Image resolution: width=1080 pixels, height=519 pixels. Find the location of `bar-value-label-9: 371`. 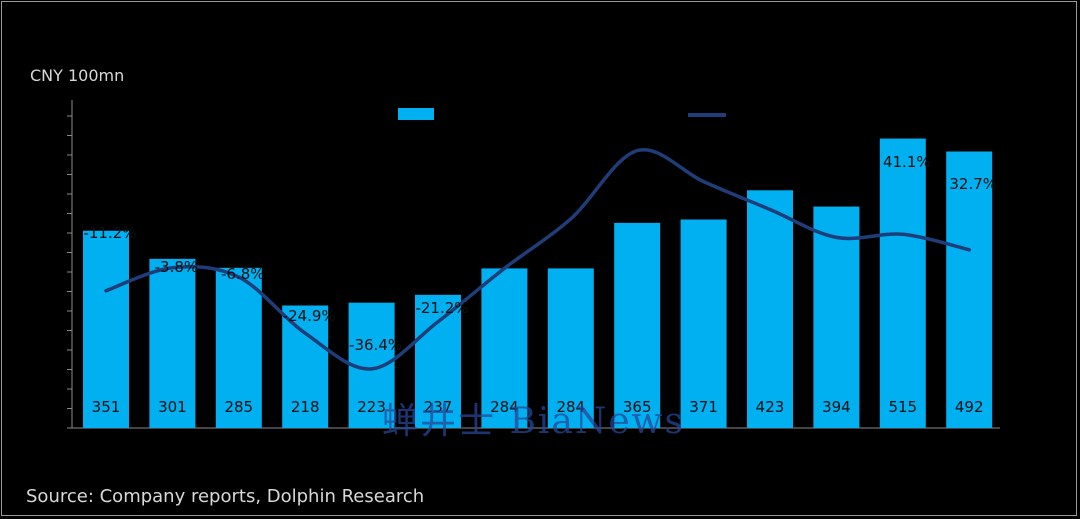

bar-value-label-9: 371 is located at coordinates (703, 407).